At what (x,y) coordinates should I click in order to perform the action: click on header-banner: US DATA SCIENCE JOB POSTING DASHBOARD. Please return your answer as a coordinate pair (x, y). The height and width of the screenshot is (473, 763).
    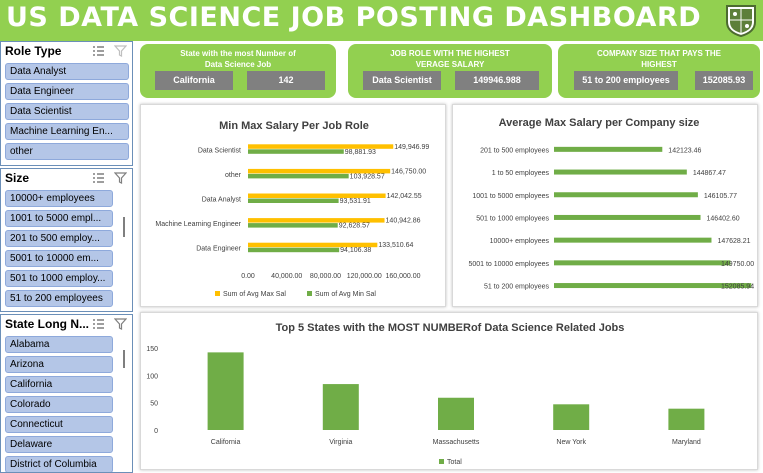
    Looking at the image, I should click on (381, 20).